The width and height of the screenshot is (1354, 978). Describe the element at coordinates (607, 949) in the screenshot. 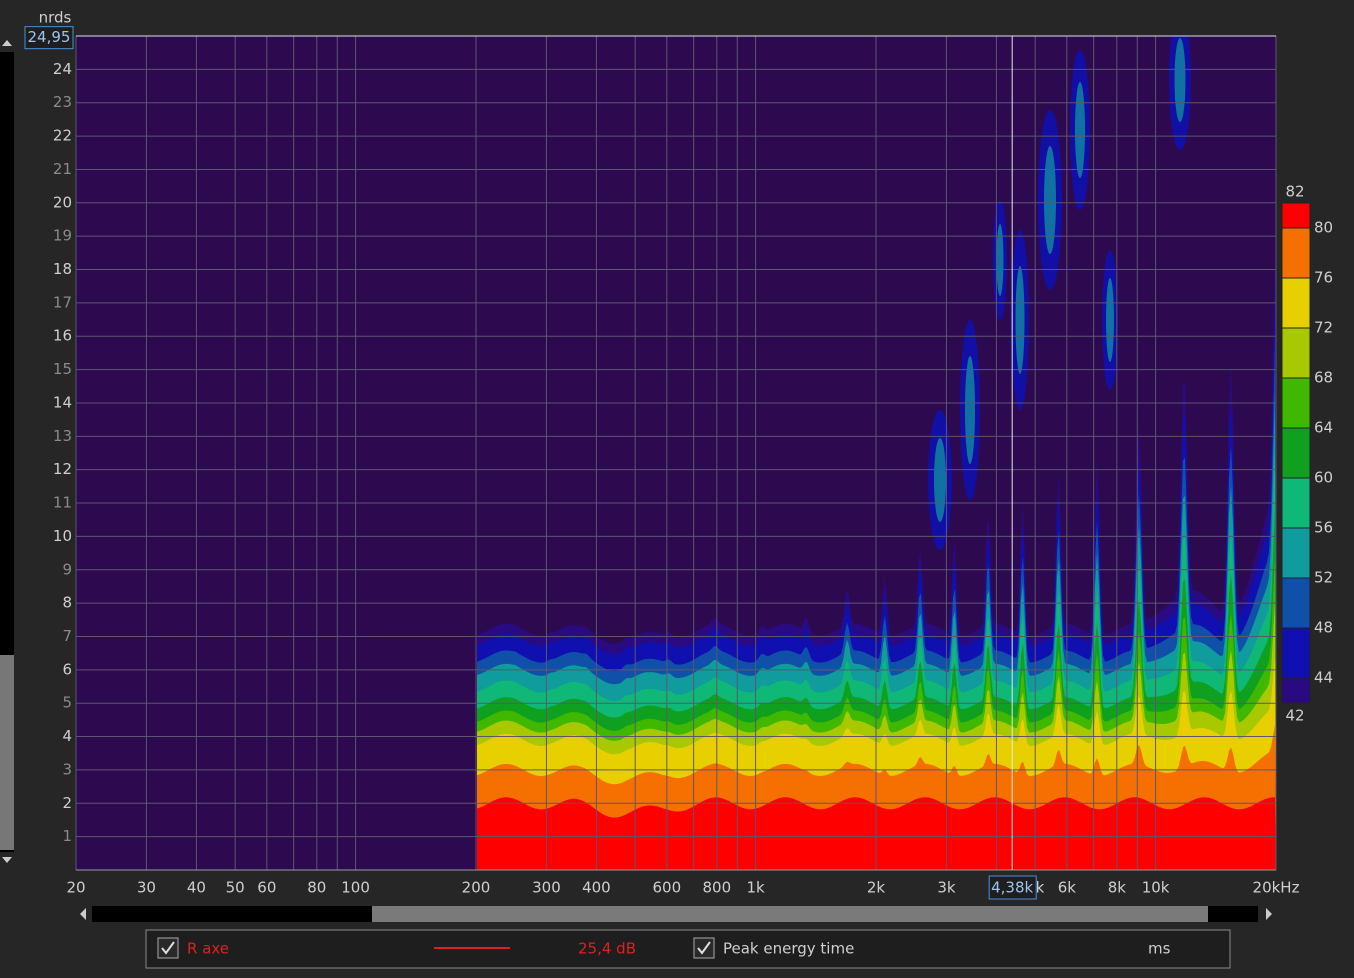

I see `r-axis-value: 25,4 dB` at that location.